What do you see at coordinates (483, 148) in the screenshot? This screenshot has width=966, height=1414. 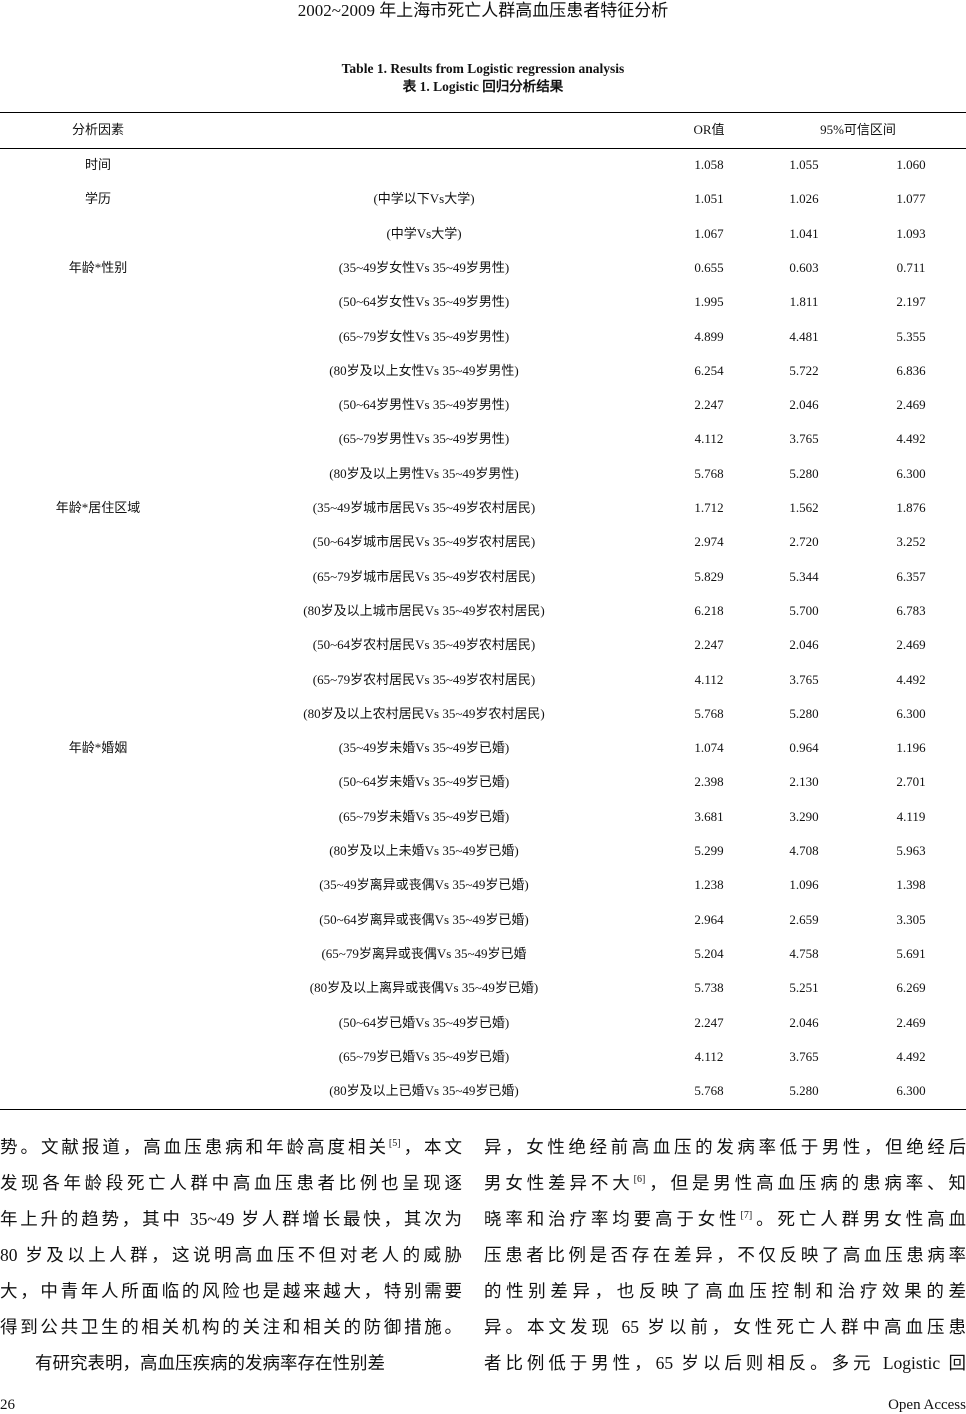 I see `table-header-rule` at bounding box center [483, 148].